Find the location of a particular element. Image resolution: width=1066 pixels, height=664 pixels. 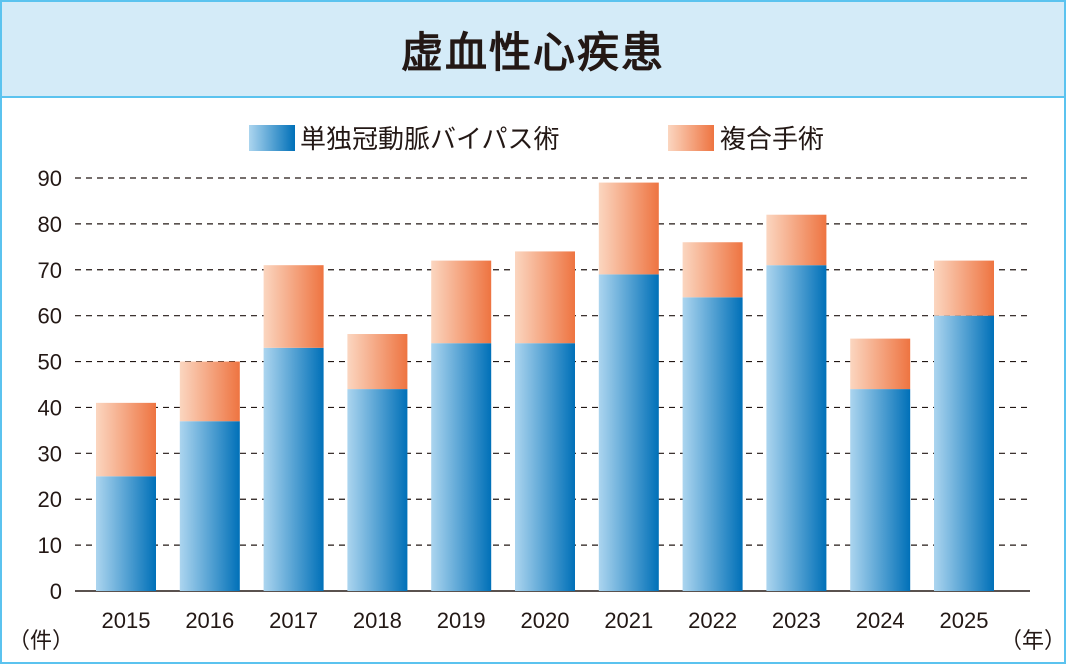

legend-label-combined: 複合手術 is located at coordinates (772, 140).